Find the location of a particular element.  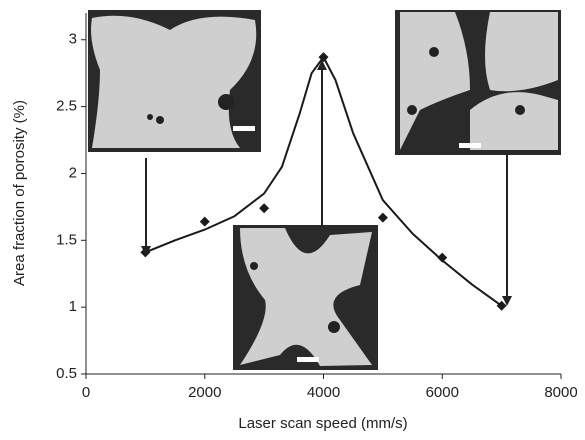

y-tick-label: 0.5 is located at coordinates (66, 373).